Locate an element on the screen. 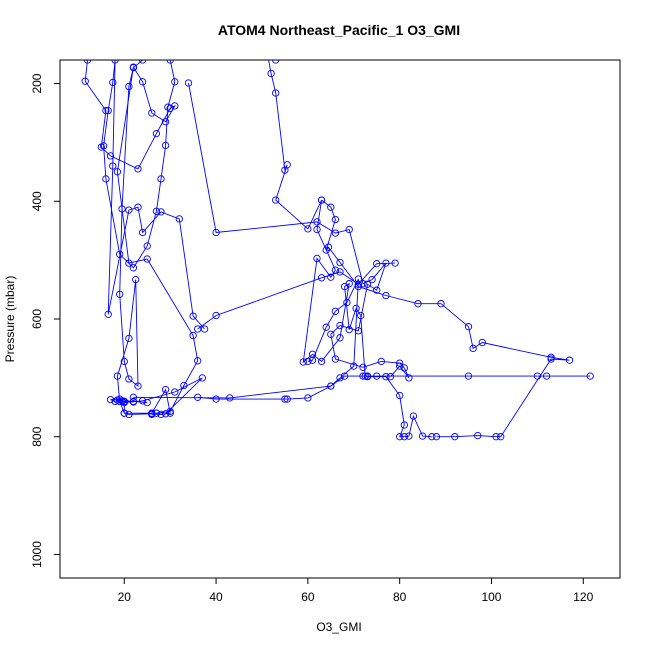  x-tick-label: 20 is located at coordinates (125, 597).